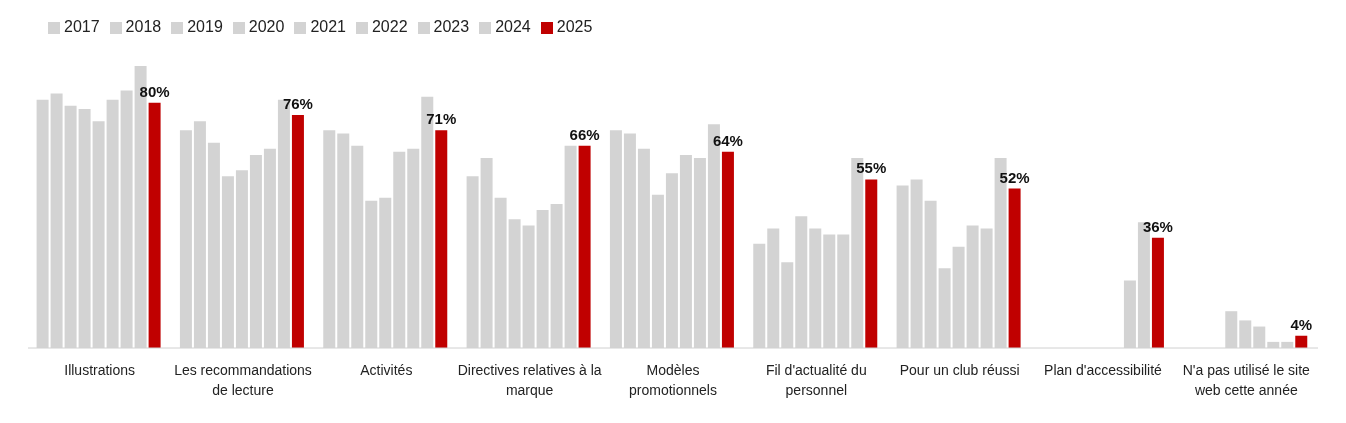 The width and height of the screenshot is (1346, 423). I want to click on data-label: 4%, so click(1301, 324).